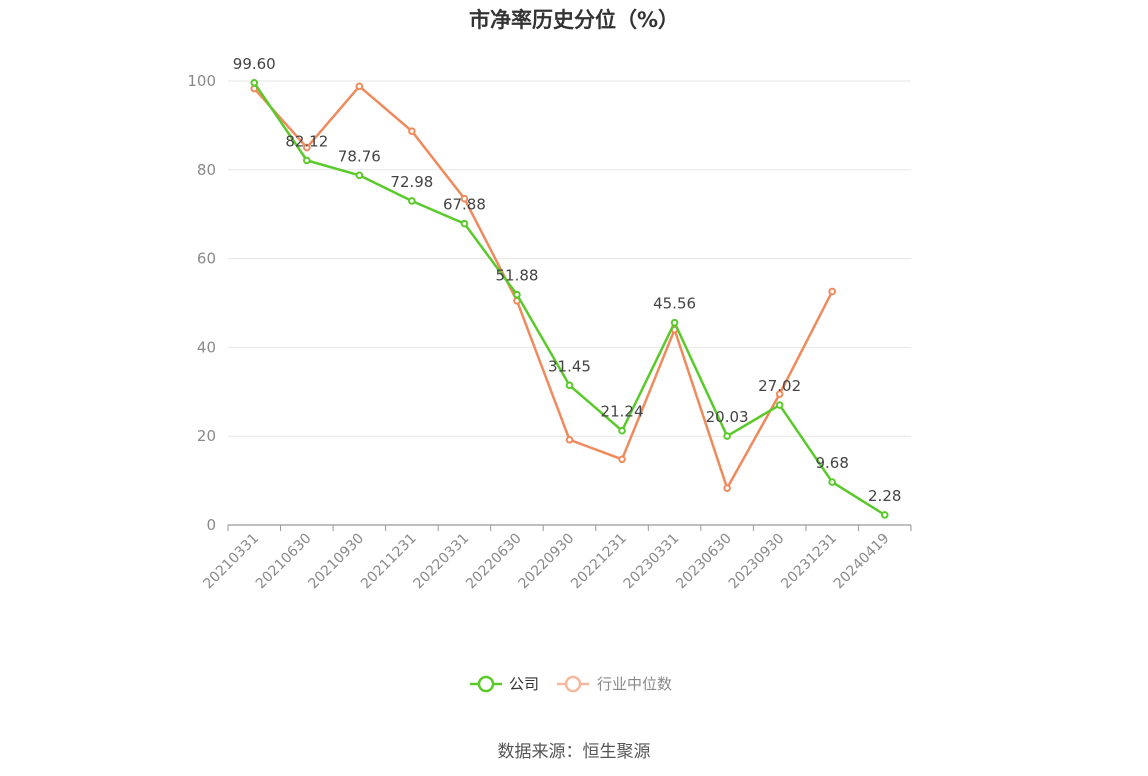 The height and width of the screenshot is (776, 1148). I want to click on data-label: 2.28, so click(884, 496).